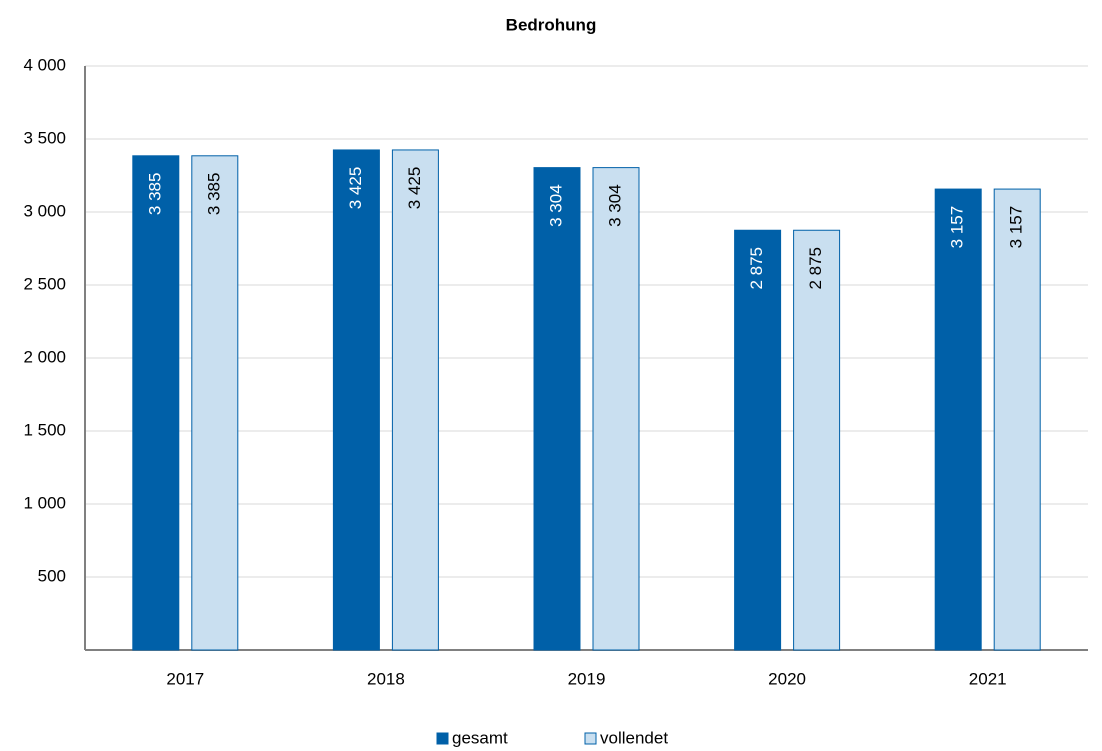 This screenshot has width=1102, height=751. Describe the element at coordinates (988, 678) in the screenshot. I see `x-tick-label: 2021` at that location.